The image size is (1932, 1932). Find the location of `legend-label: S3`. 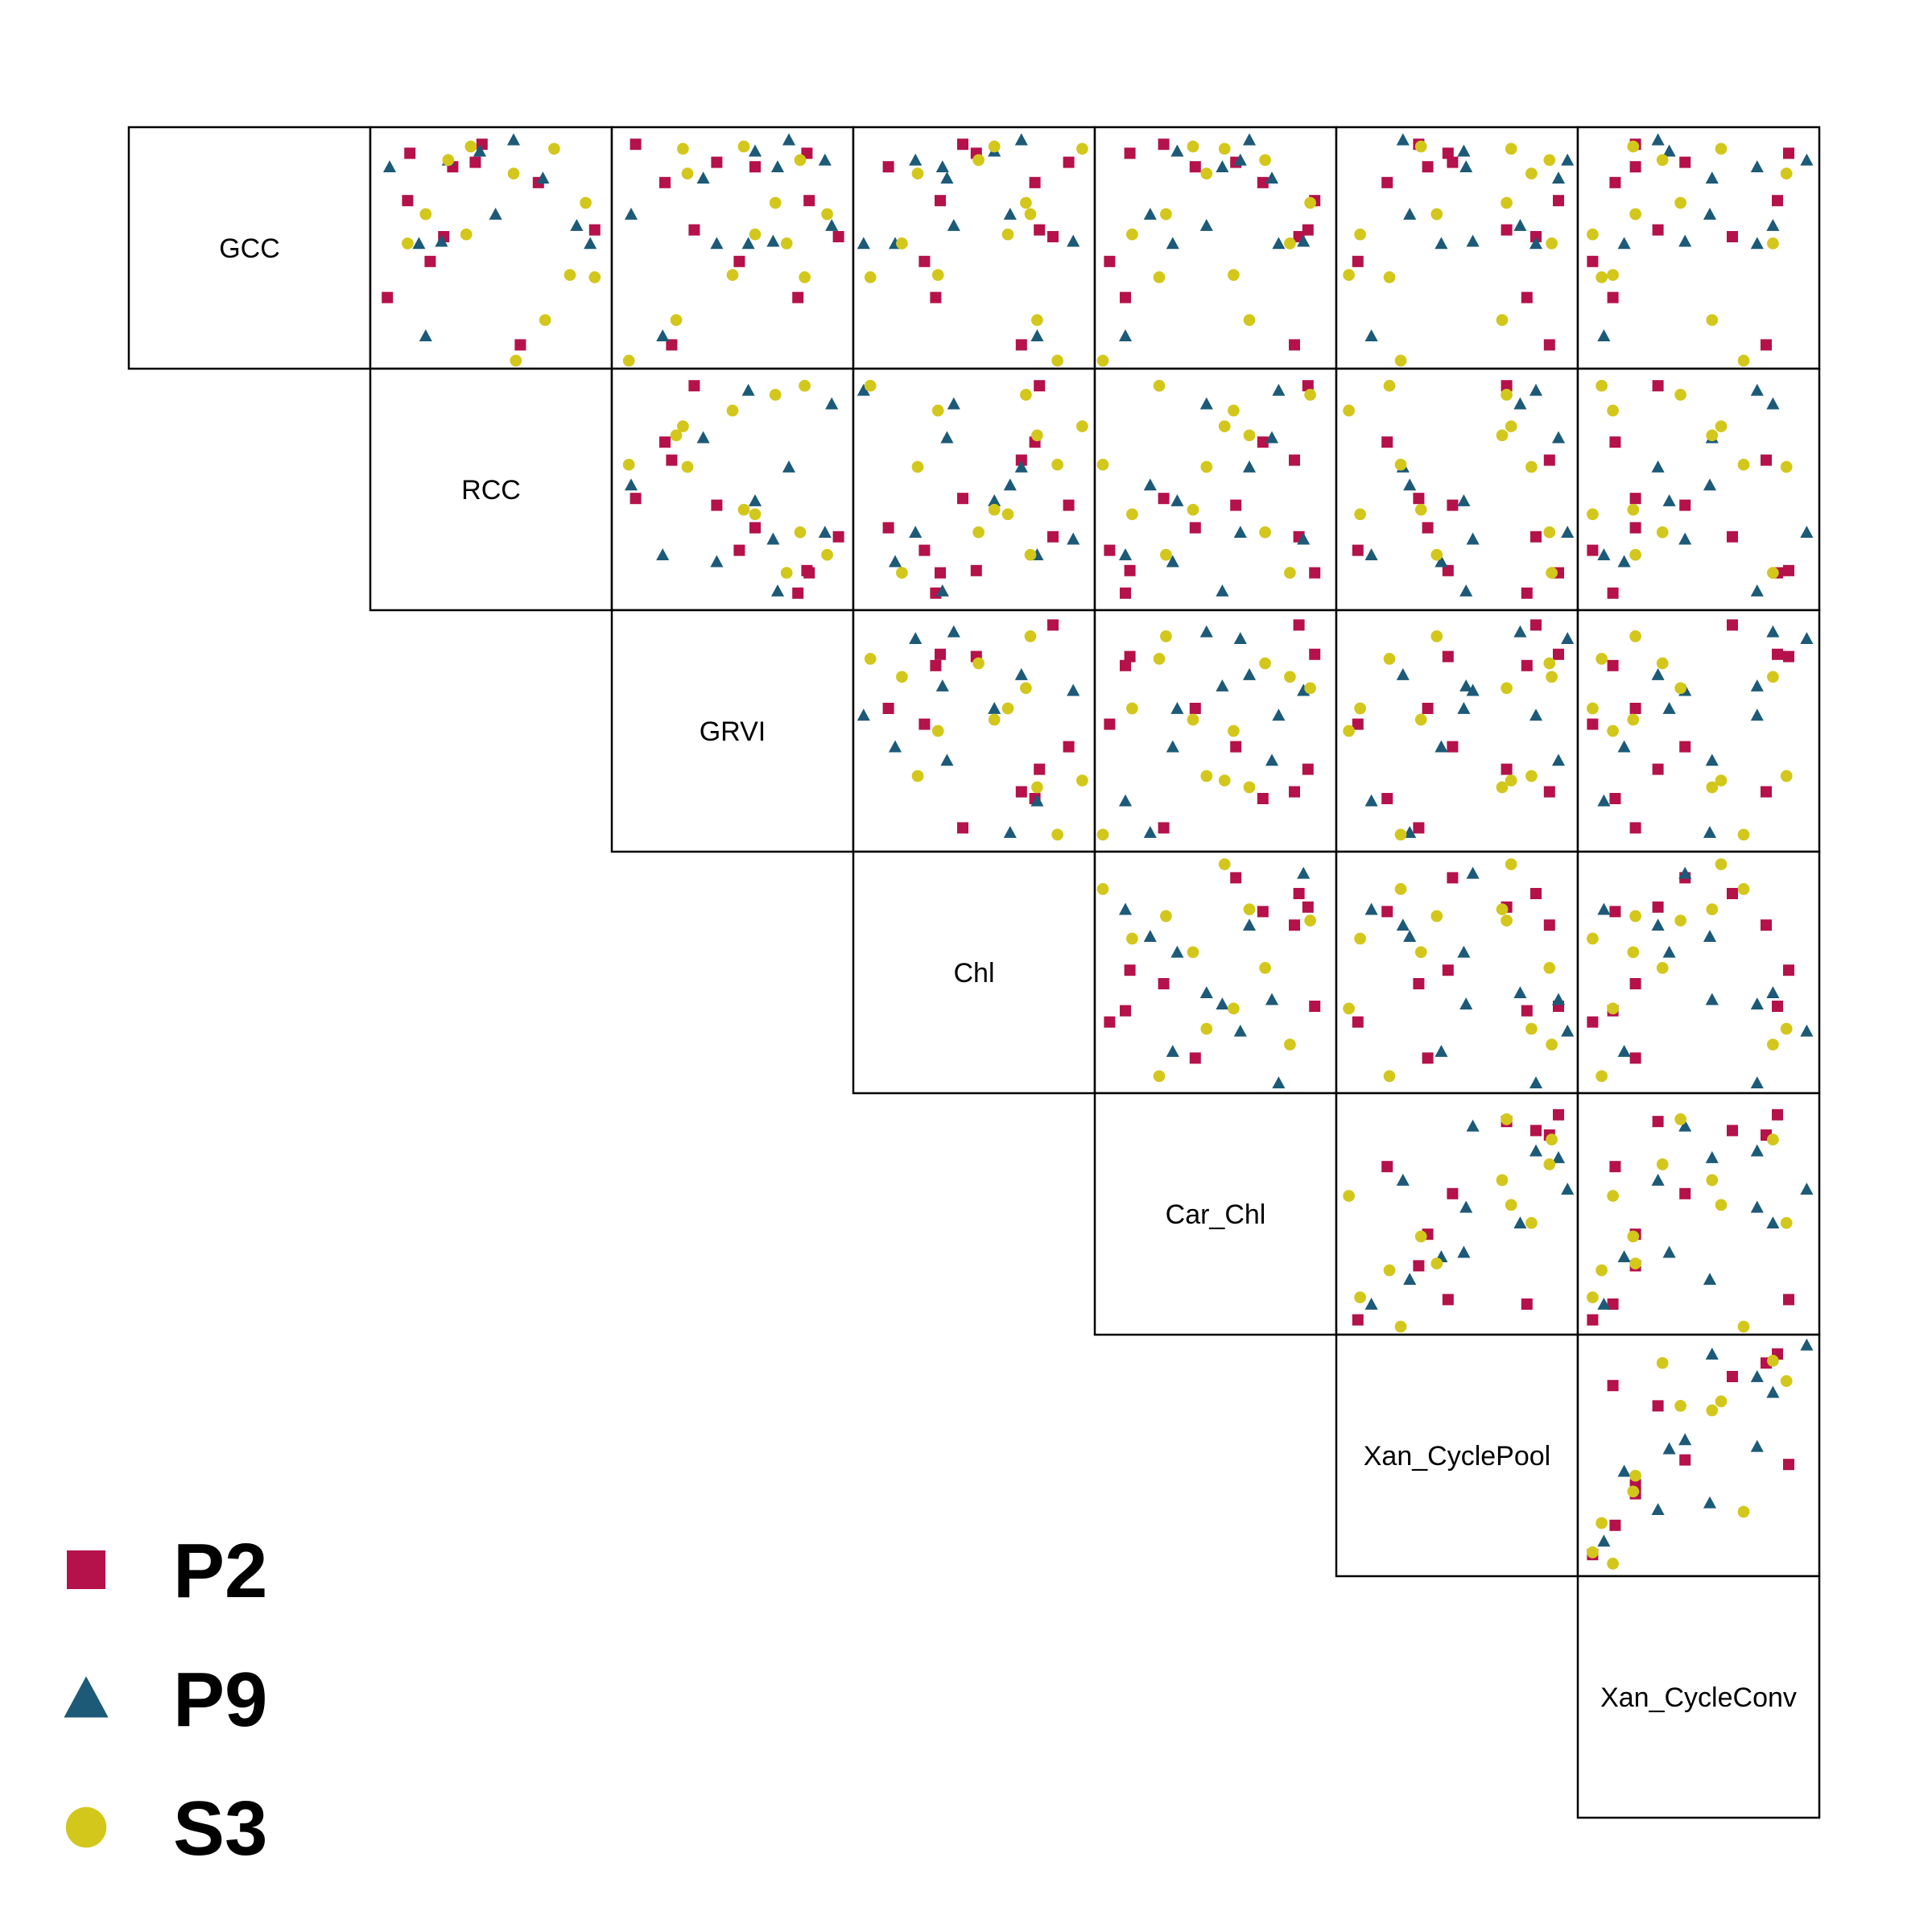

legend-label: S3 is located at coordinates (220, 1828).